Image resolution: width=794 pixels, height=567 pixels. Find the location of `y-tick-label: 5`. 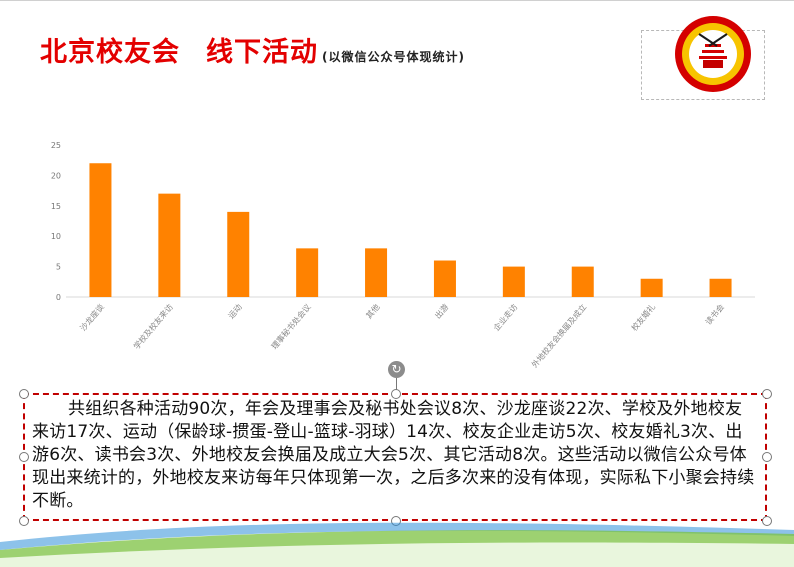

y-tick-label: 5 is located at coordinates (58, 267).